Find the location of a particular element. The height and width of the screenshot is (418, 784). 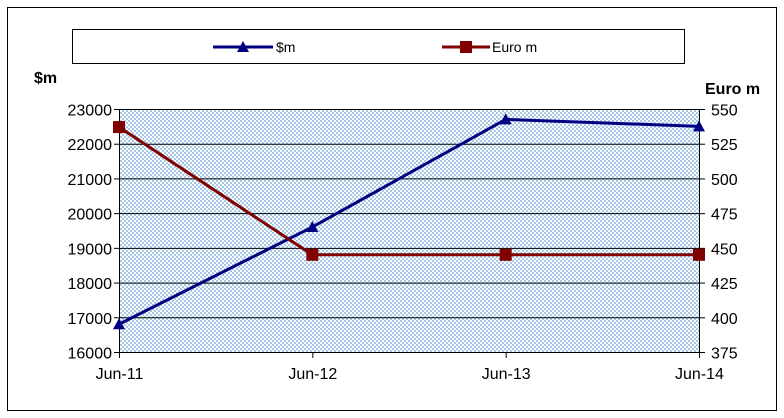

right-tick-label: 550 is located at coordinates (724, 111).